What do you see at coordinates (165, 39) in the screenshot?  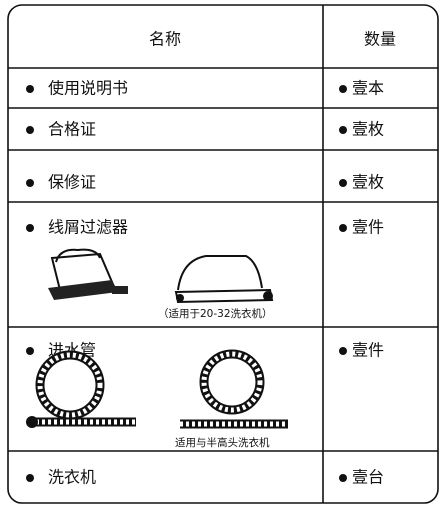 I see `header-name: 名称` at bounding box center [165, 39].